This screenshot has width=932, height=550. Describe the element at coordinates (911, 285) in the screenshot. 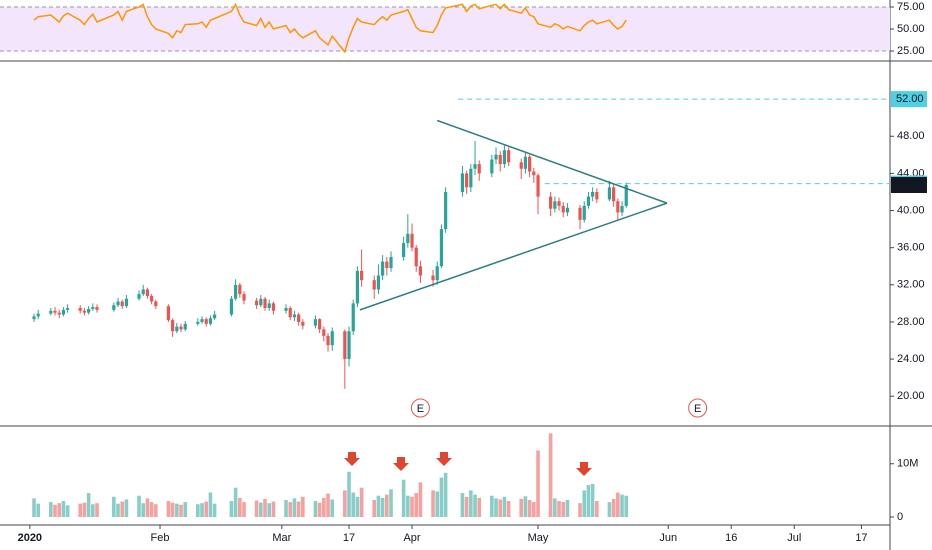

I see `y-tick-label: 32.00` at that location.